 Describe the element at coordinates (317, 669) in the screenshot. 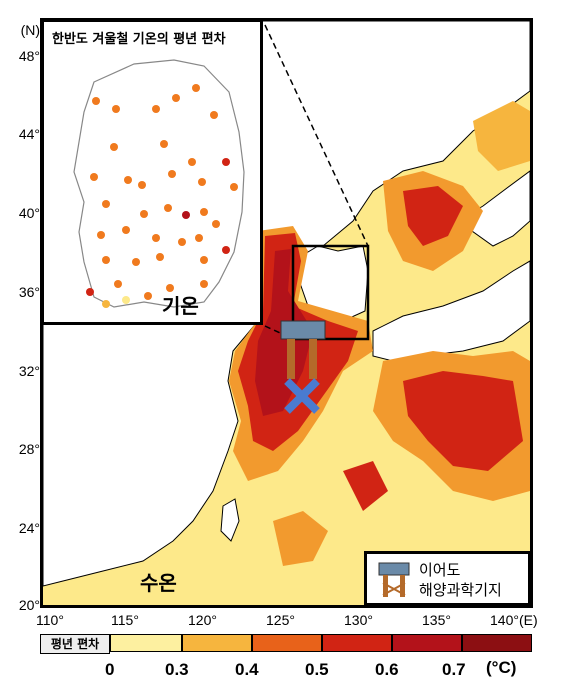

I see `legend-tick-3: 0.5` at that location.